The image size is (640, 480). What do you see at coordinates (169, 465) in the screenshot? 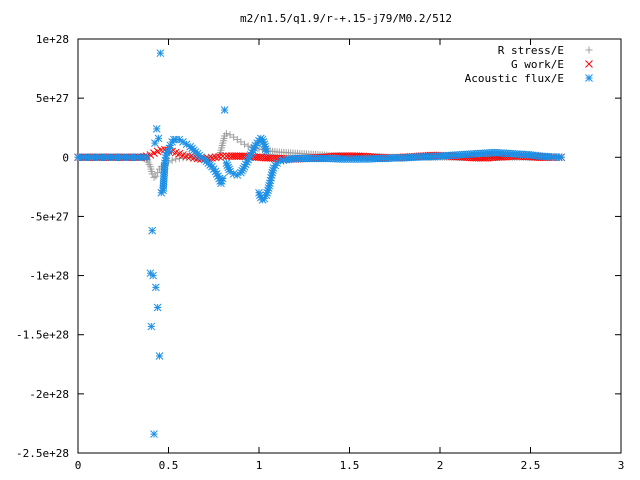
I see `x-tick-label: 0.5` at bounding box center [169, 465].